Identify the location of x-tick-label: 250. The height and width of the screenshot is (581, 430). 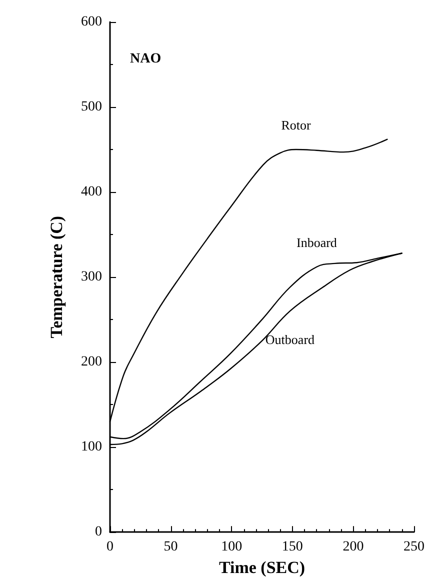
(414, 547).